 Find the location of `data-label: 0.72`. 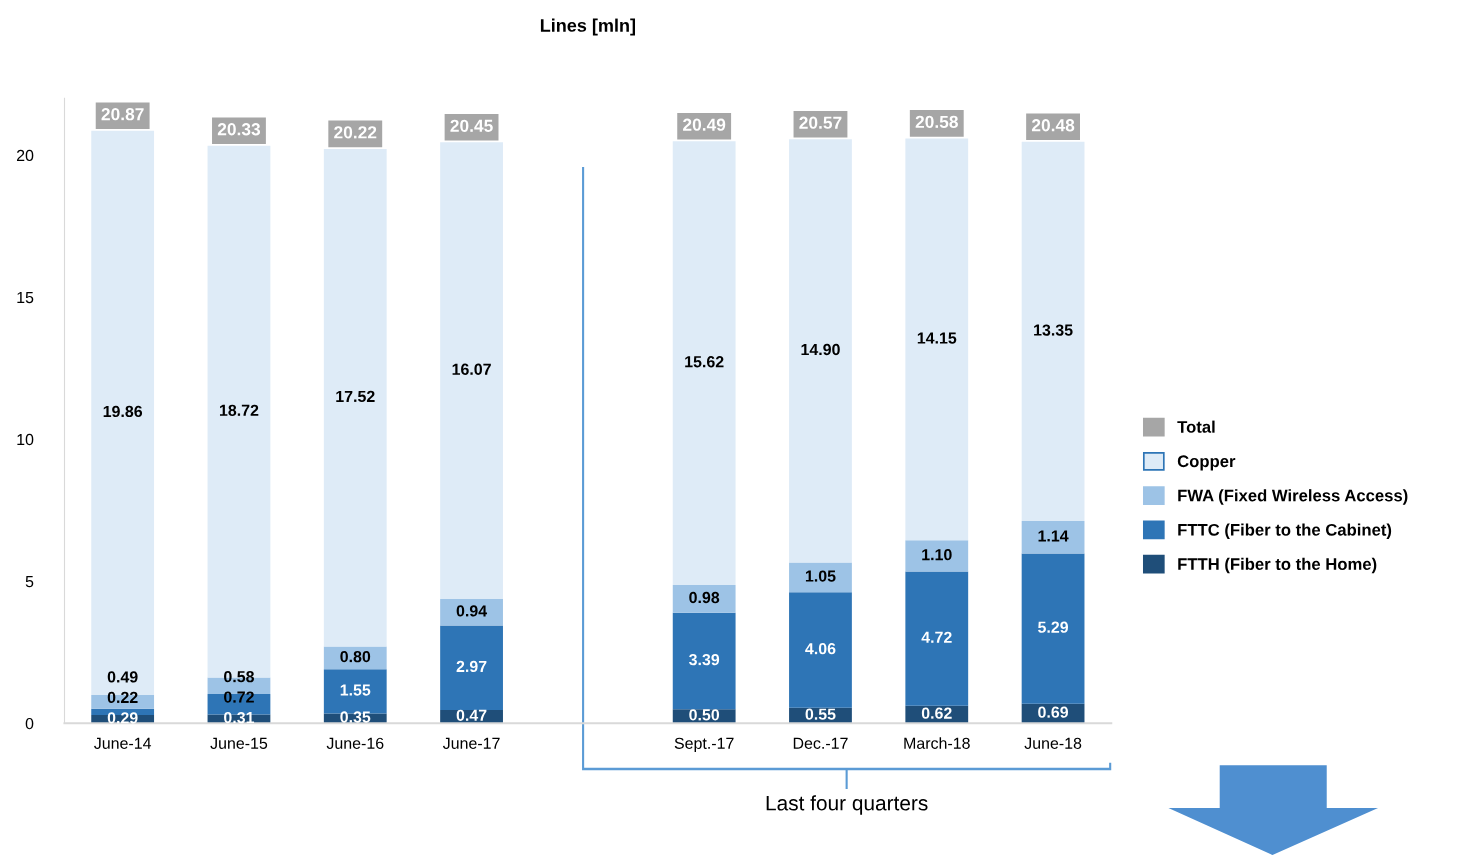

data-label: 0.72 is located at coordinates (239, 697).